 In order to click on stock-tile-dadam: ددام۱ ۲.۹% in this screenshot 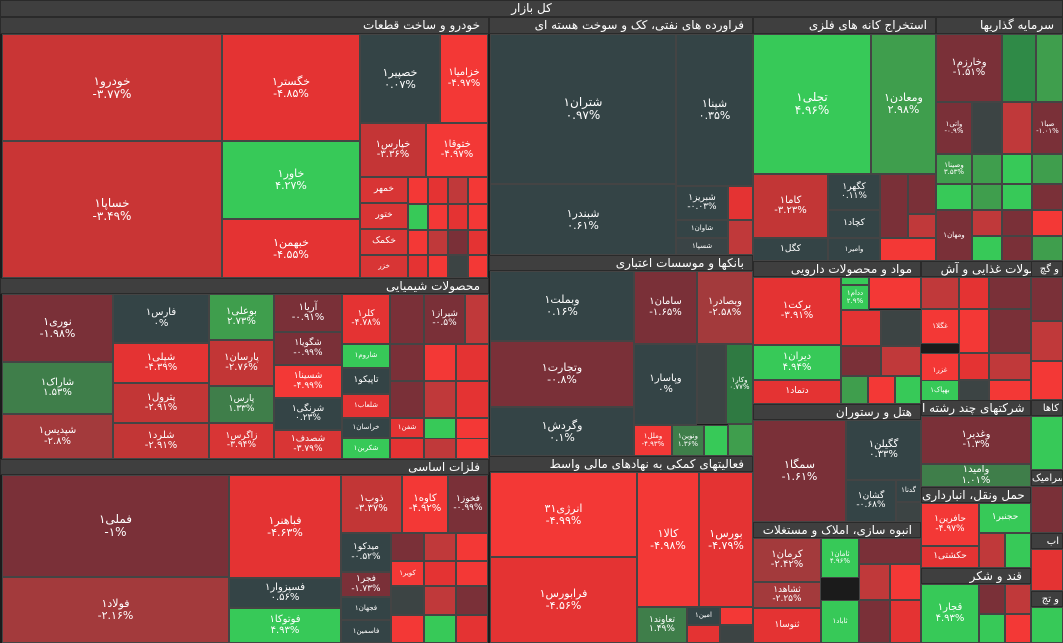, I will do `click(855, 297)`.